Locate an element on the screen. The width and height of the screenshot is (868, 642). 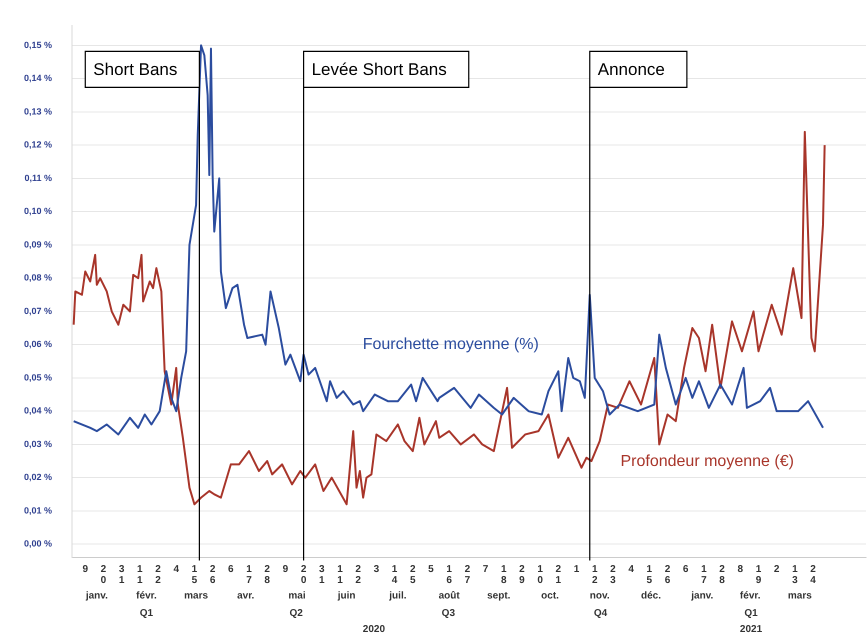
y-tick-label: 0,07 % is located at coordinates (38, 311).